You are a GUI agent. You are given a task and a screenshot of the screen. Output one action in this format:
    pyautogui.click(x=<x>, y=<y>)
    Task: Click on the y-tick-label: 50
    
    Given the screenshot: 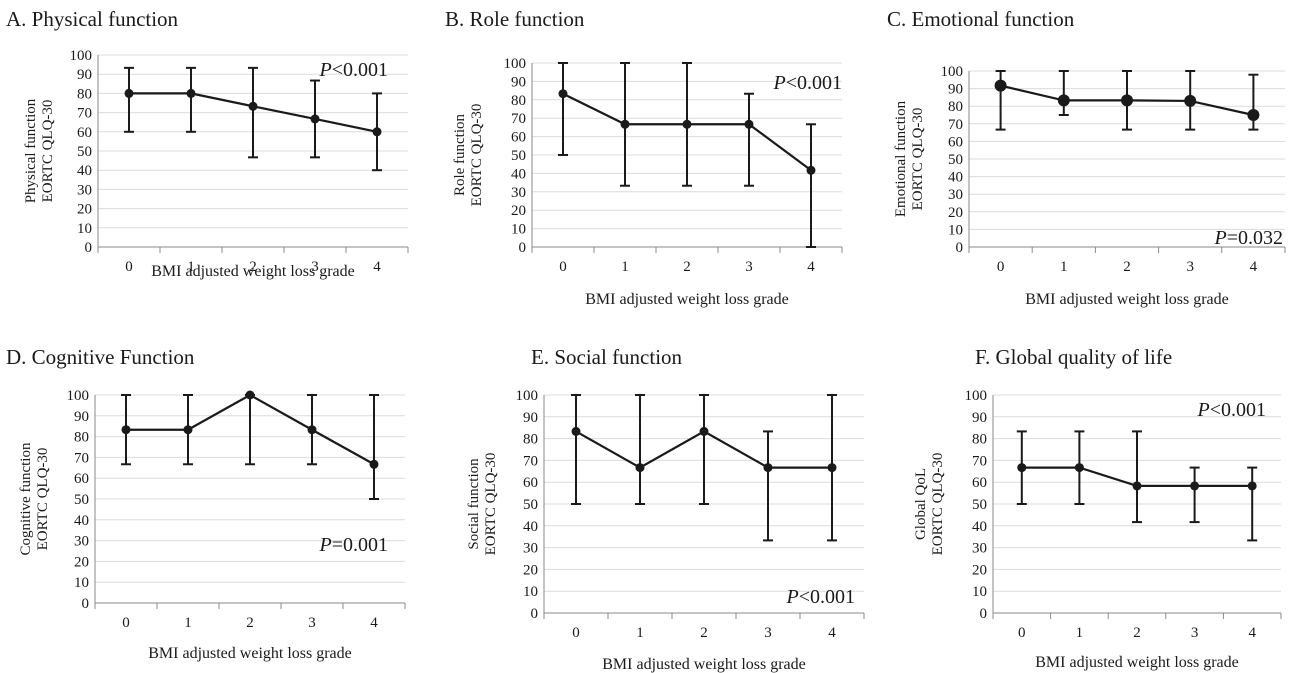 What is the action you would take?
    pyautogui.click(x=955, y=160)
    